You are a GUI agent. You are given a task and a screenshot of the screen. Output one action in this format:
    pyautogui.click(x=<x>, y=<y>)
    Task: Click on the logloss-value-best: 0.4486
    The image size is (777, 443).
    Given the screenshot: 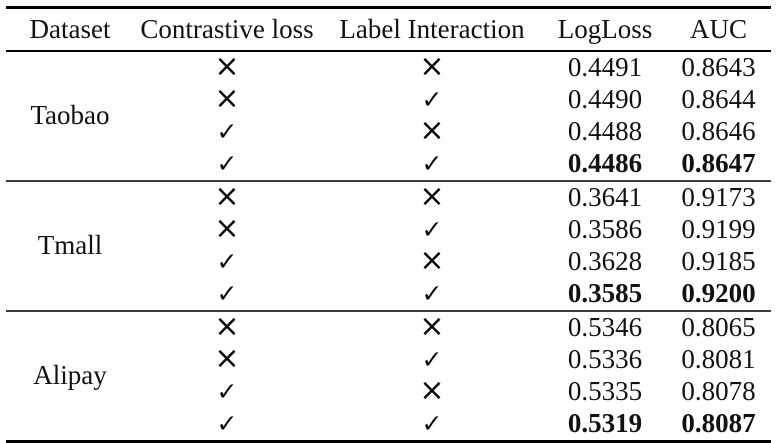 What is the action you would take?
    pyautogui.click(x=605, y=163)
    